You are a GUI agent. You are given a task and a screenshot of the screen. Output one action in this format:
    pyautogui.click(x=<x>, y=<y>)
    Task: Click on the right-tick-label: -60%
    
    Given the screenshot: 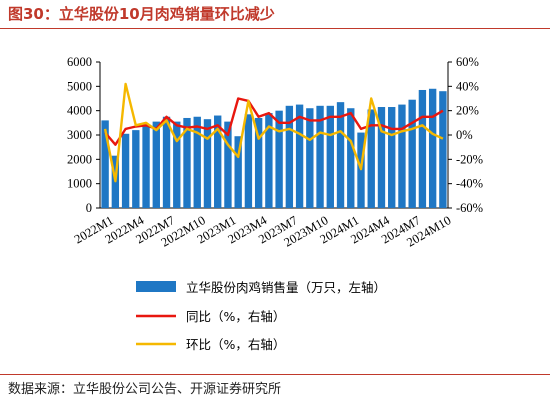 What is the action you would take?
    pyautogui.click(x=469, y=208)
    